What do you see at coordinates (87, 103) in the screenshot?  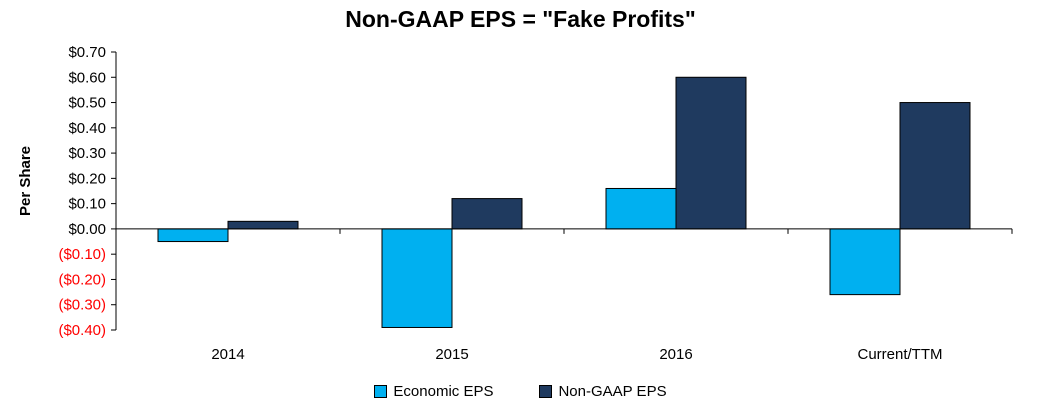 I see `y-tick-label: $0.50` at bounding box center [87, 103].